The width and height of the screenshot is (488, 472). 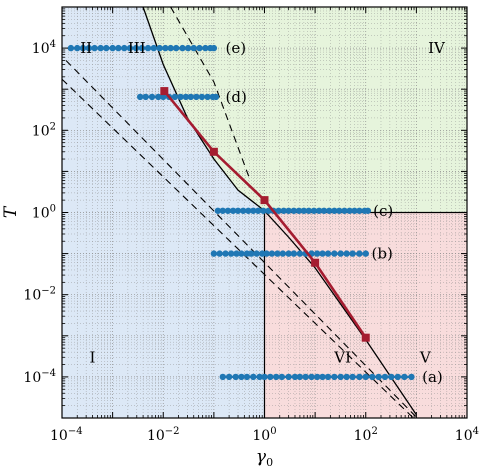 I want to click on region-label: II, so click(x=86, y=48).